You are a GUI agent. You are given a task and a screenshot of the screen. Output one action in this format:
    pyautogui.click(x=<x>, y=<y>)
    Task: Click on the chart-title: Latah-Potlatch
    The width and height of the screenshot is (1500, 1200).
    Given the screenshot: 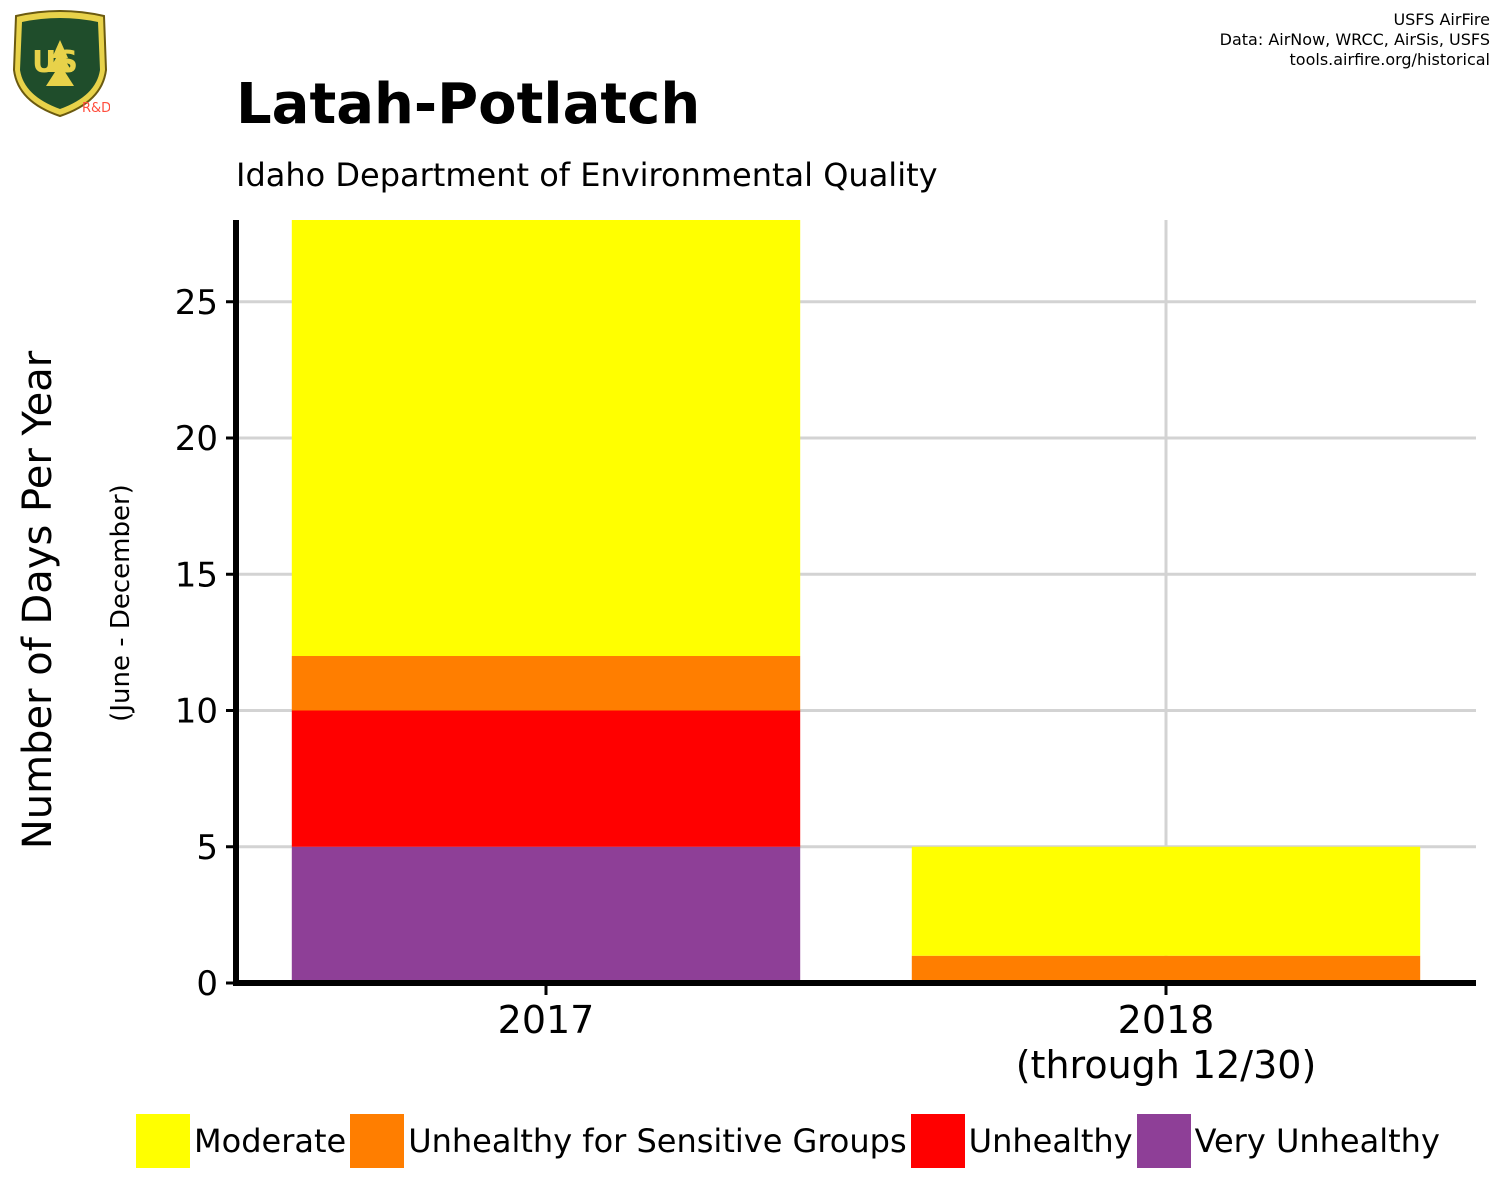 What is the action you would take?
    pyautogui.click(x=468, y=104)
    